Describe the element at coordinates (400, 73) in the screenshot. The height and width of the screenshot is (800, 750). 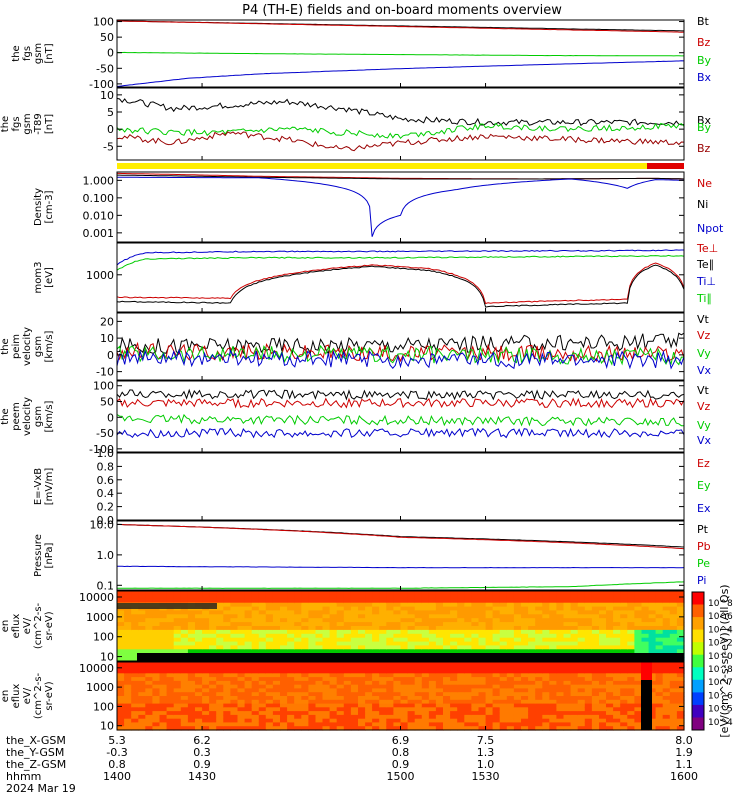
I see `series-line-Bx` at that location.